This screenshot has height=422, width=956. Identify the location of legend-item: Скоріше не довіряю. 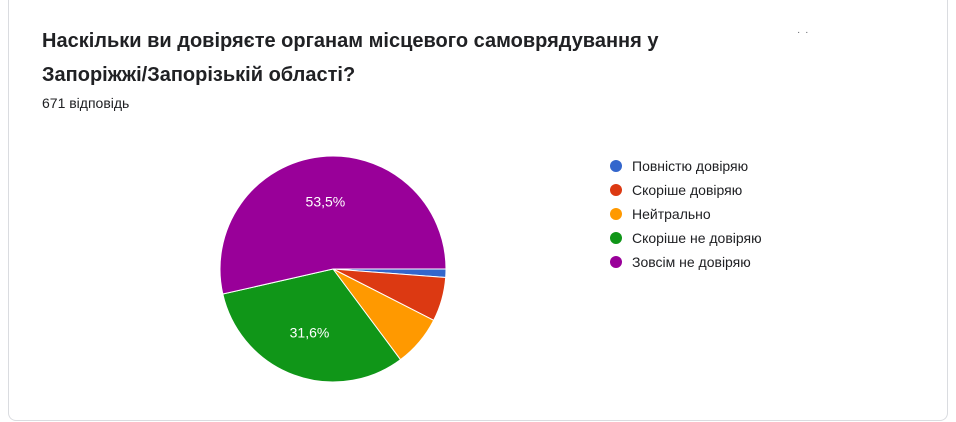
(686, 238).